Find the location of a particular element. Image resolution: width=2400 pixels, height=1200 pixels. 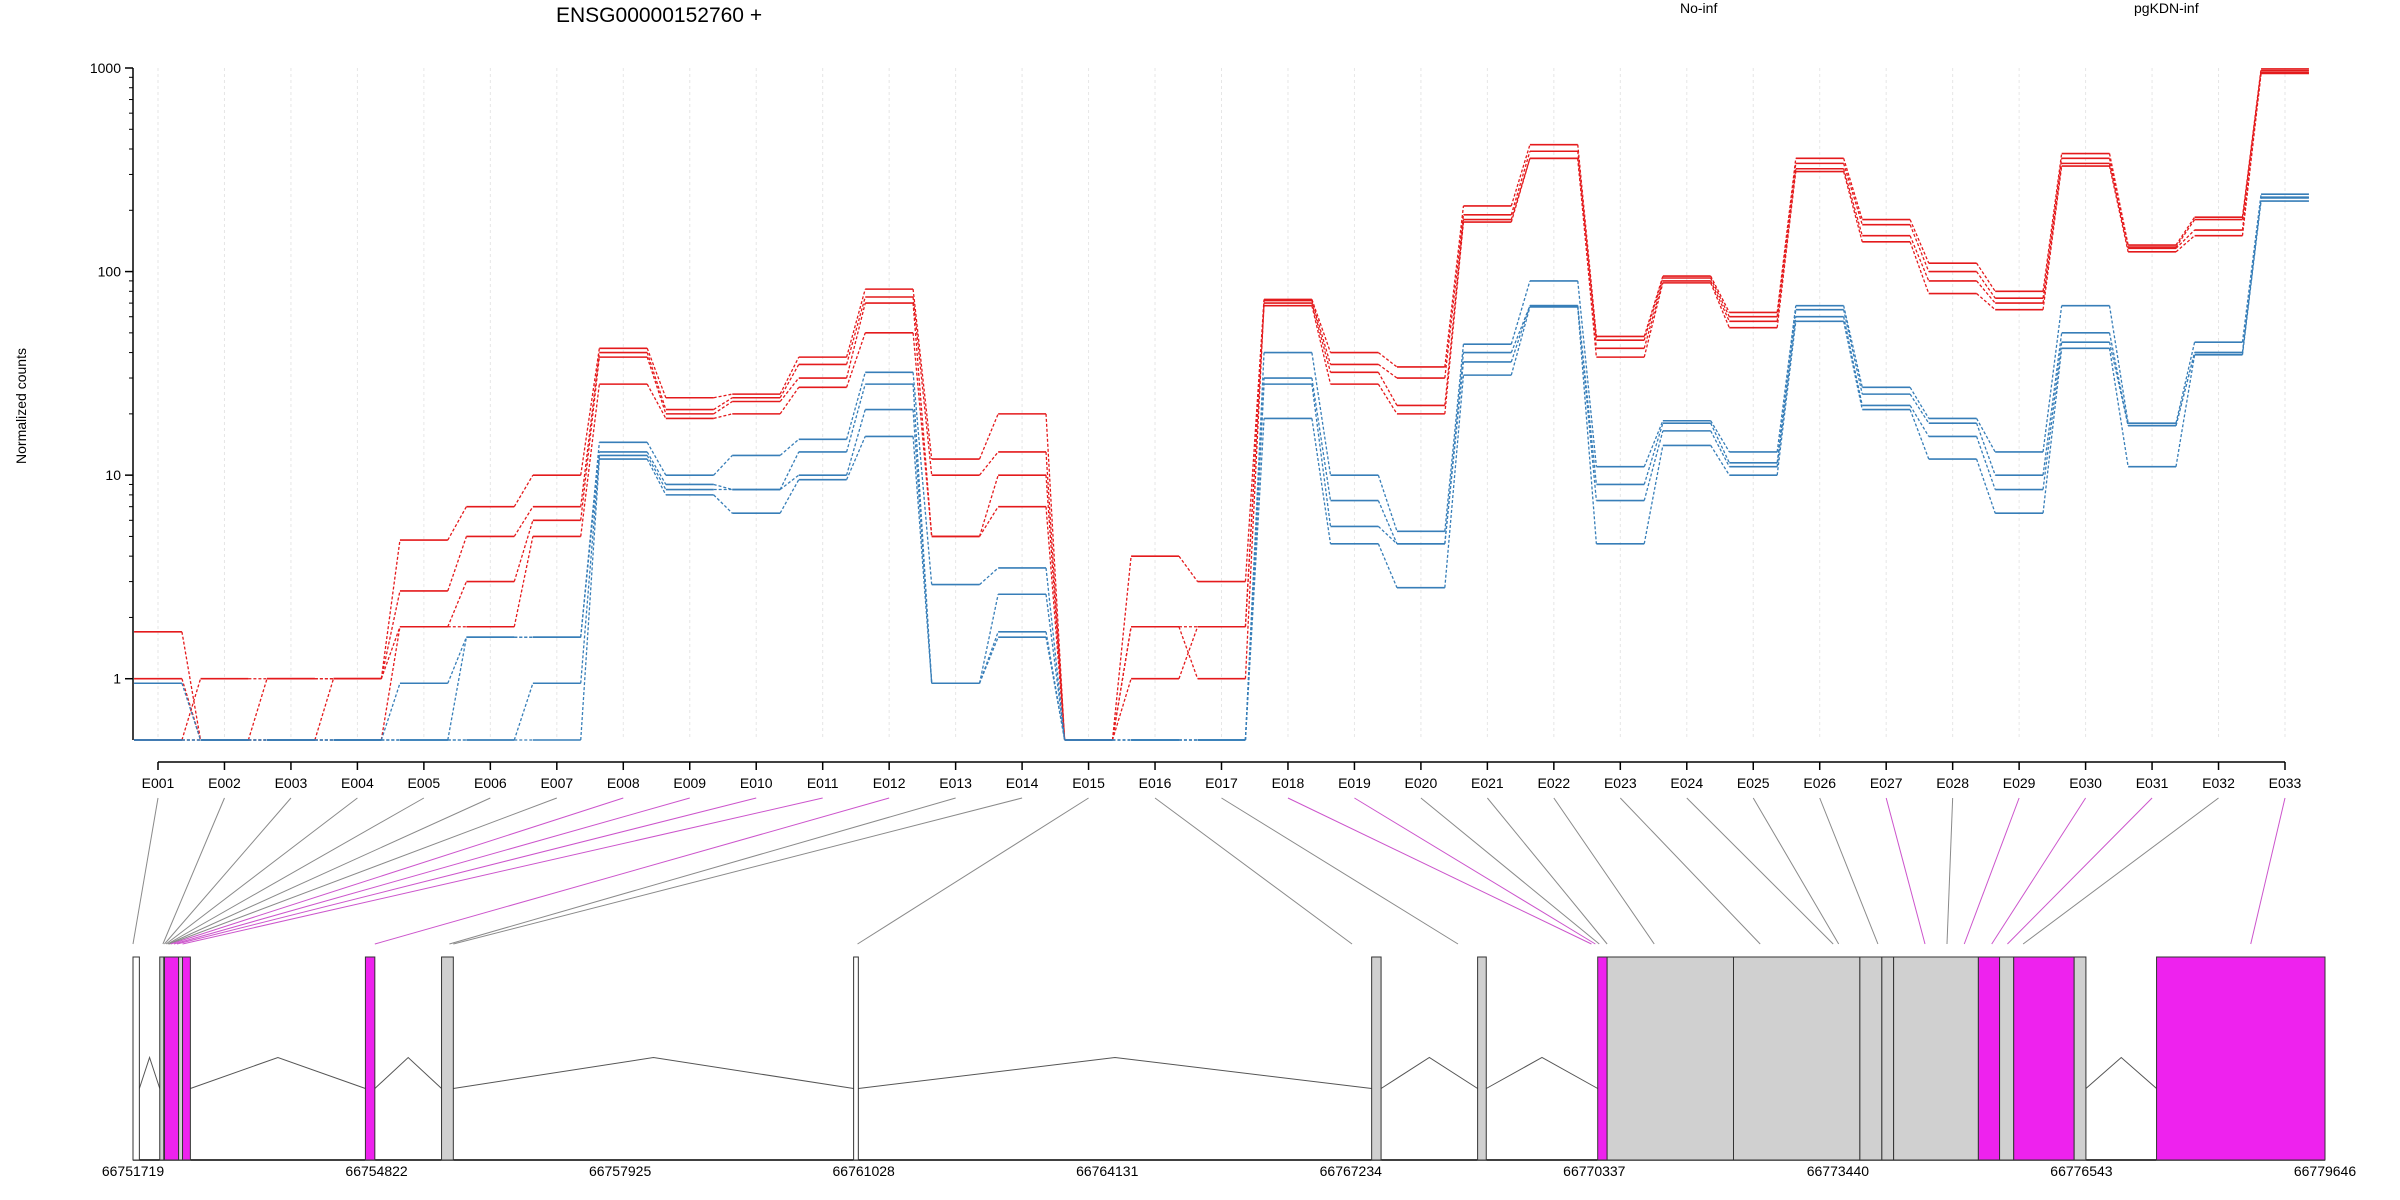

genomic-axis-label: 66779646 is located at coordinates (2325, 1171).